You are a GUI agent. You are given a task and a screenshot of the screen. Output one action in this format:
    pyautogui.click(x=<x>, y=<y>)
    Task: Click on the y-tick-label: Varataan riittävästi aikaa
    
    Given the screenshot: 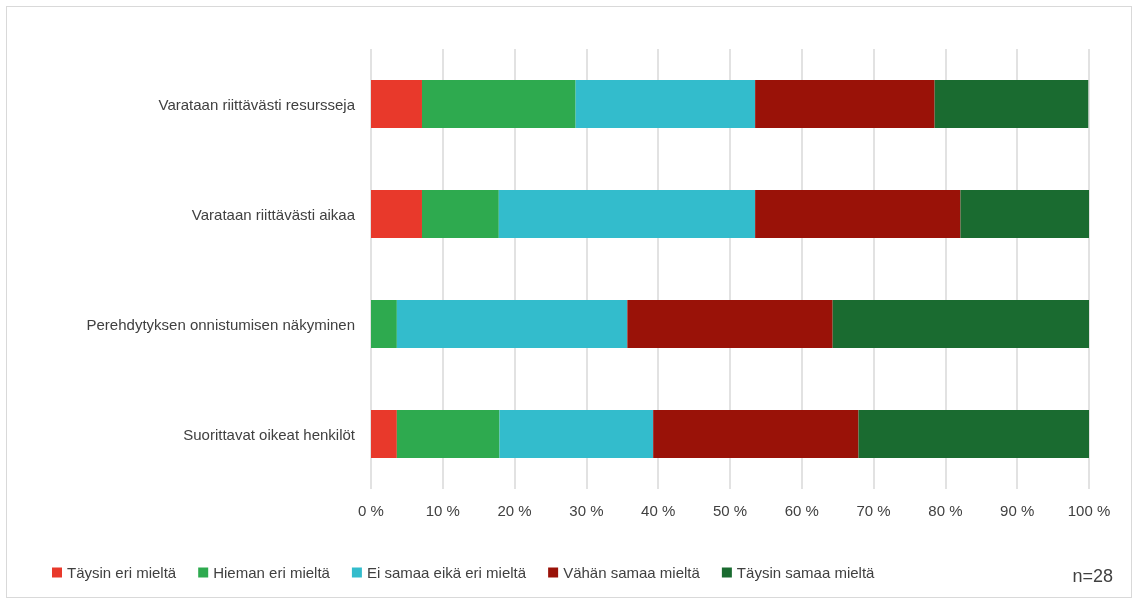 What is the action you would take?
    pyautogui.click(x=273, y=214)
    